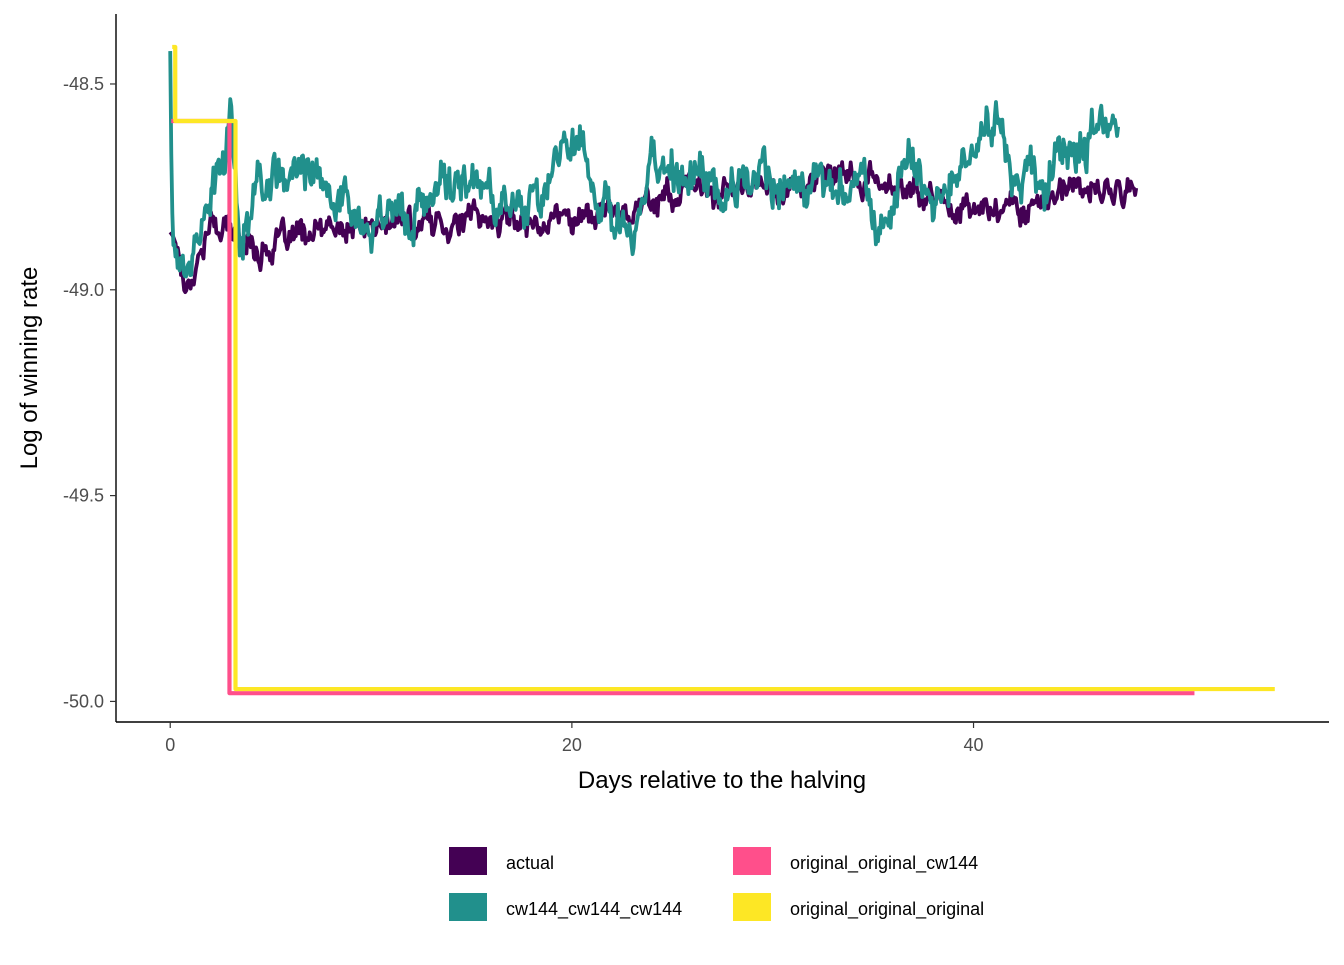 The height and width of the screenshot is (965, 1344). Describe the element at coordinates (530, 863) in the screenshot. I see `legend-label-actual: actual` at that location.